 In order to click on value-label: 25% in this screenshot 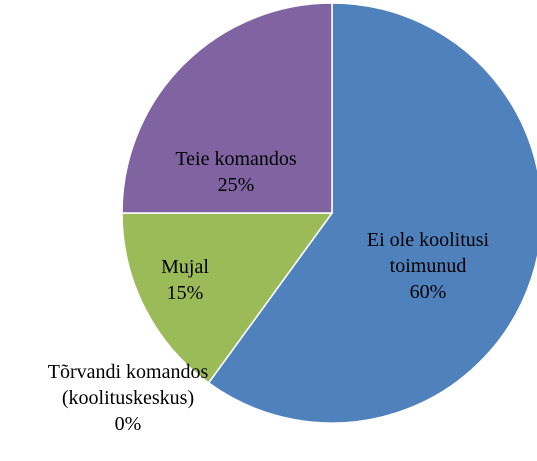, I will do `click(236, 185)`.